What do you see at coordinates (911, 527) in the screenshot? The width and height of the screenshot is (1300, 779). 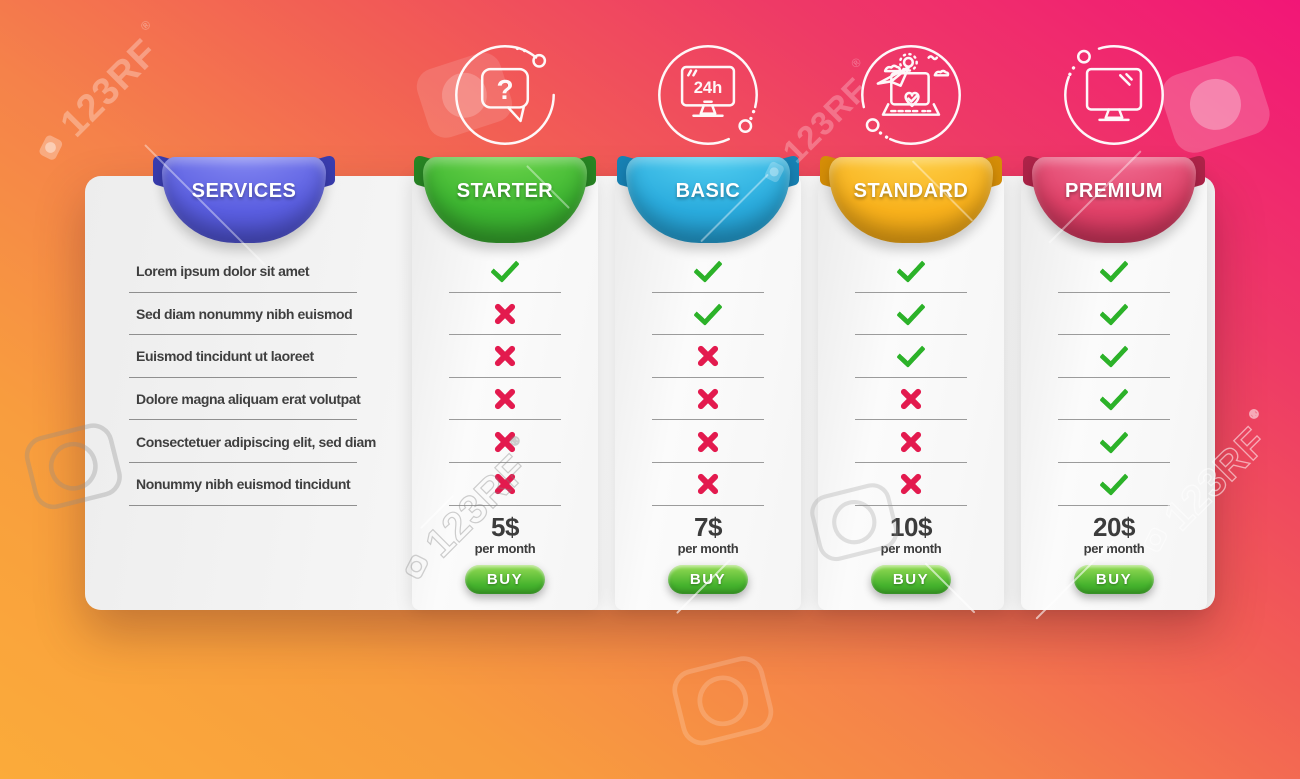 I see `price-value: 10$` at bounding box center [911, 527].